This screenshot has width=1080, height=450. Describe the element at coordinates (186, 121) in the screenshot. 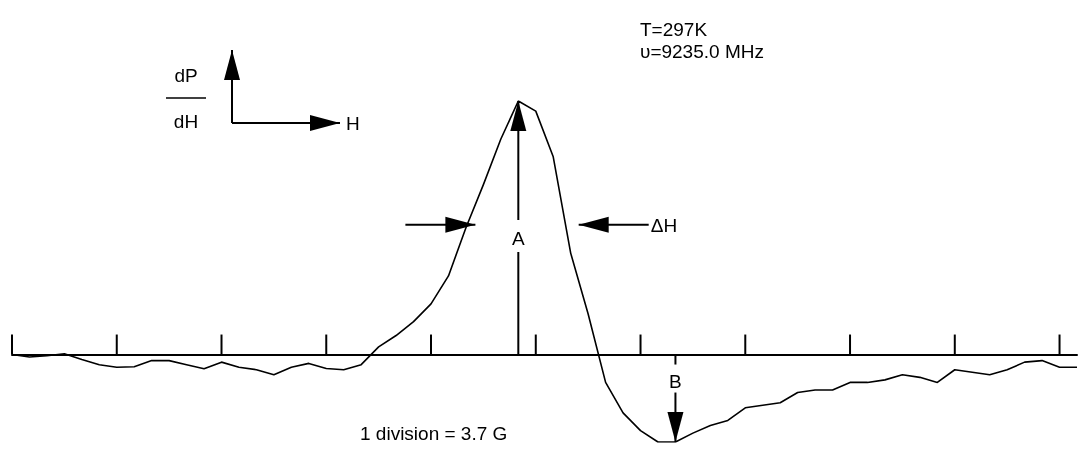

I see `annotation: dH` at that location.